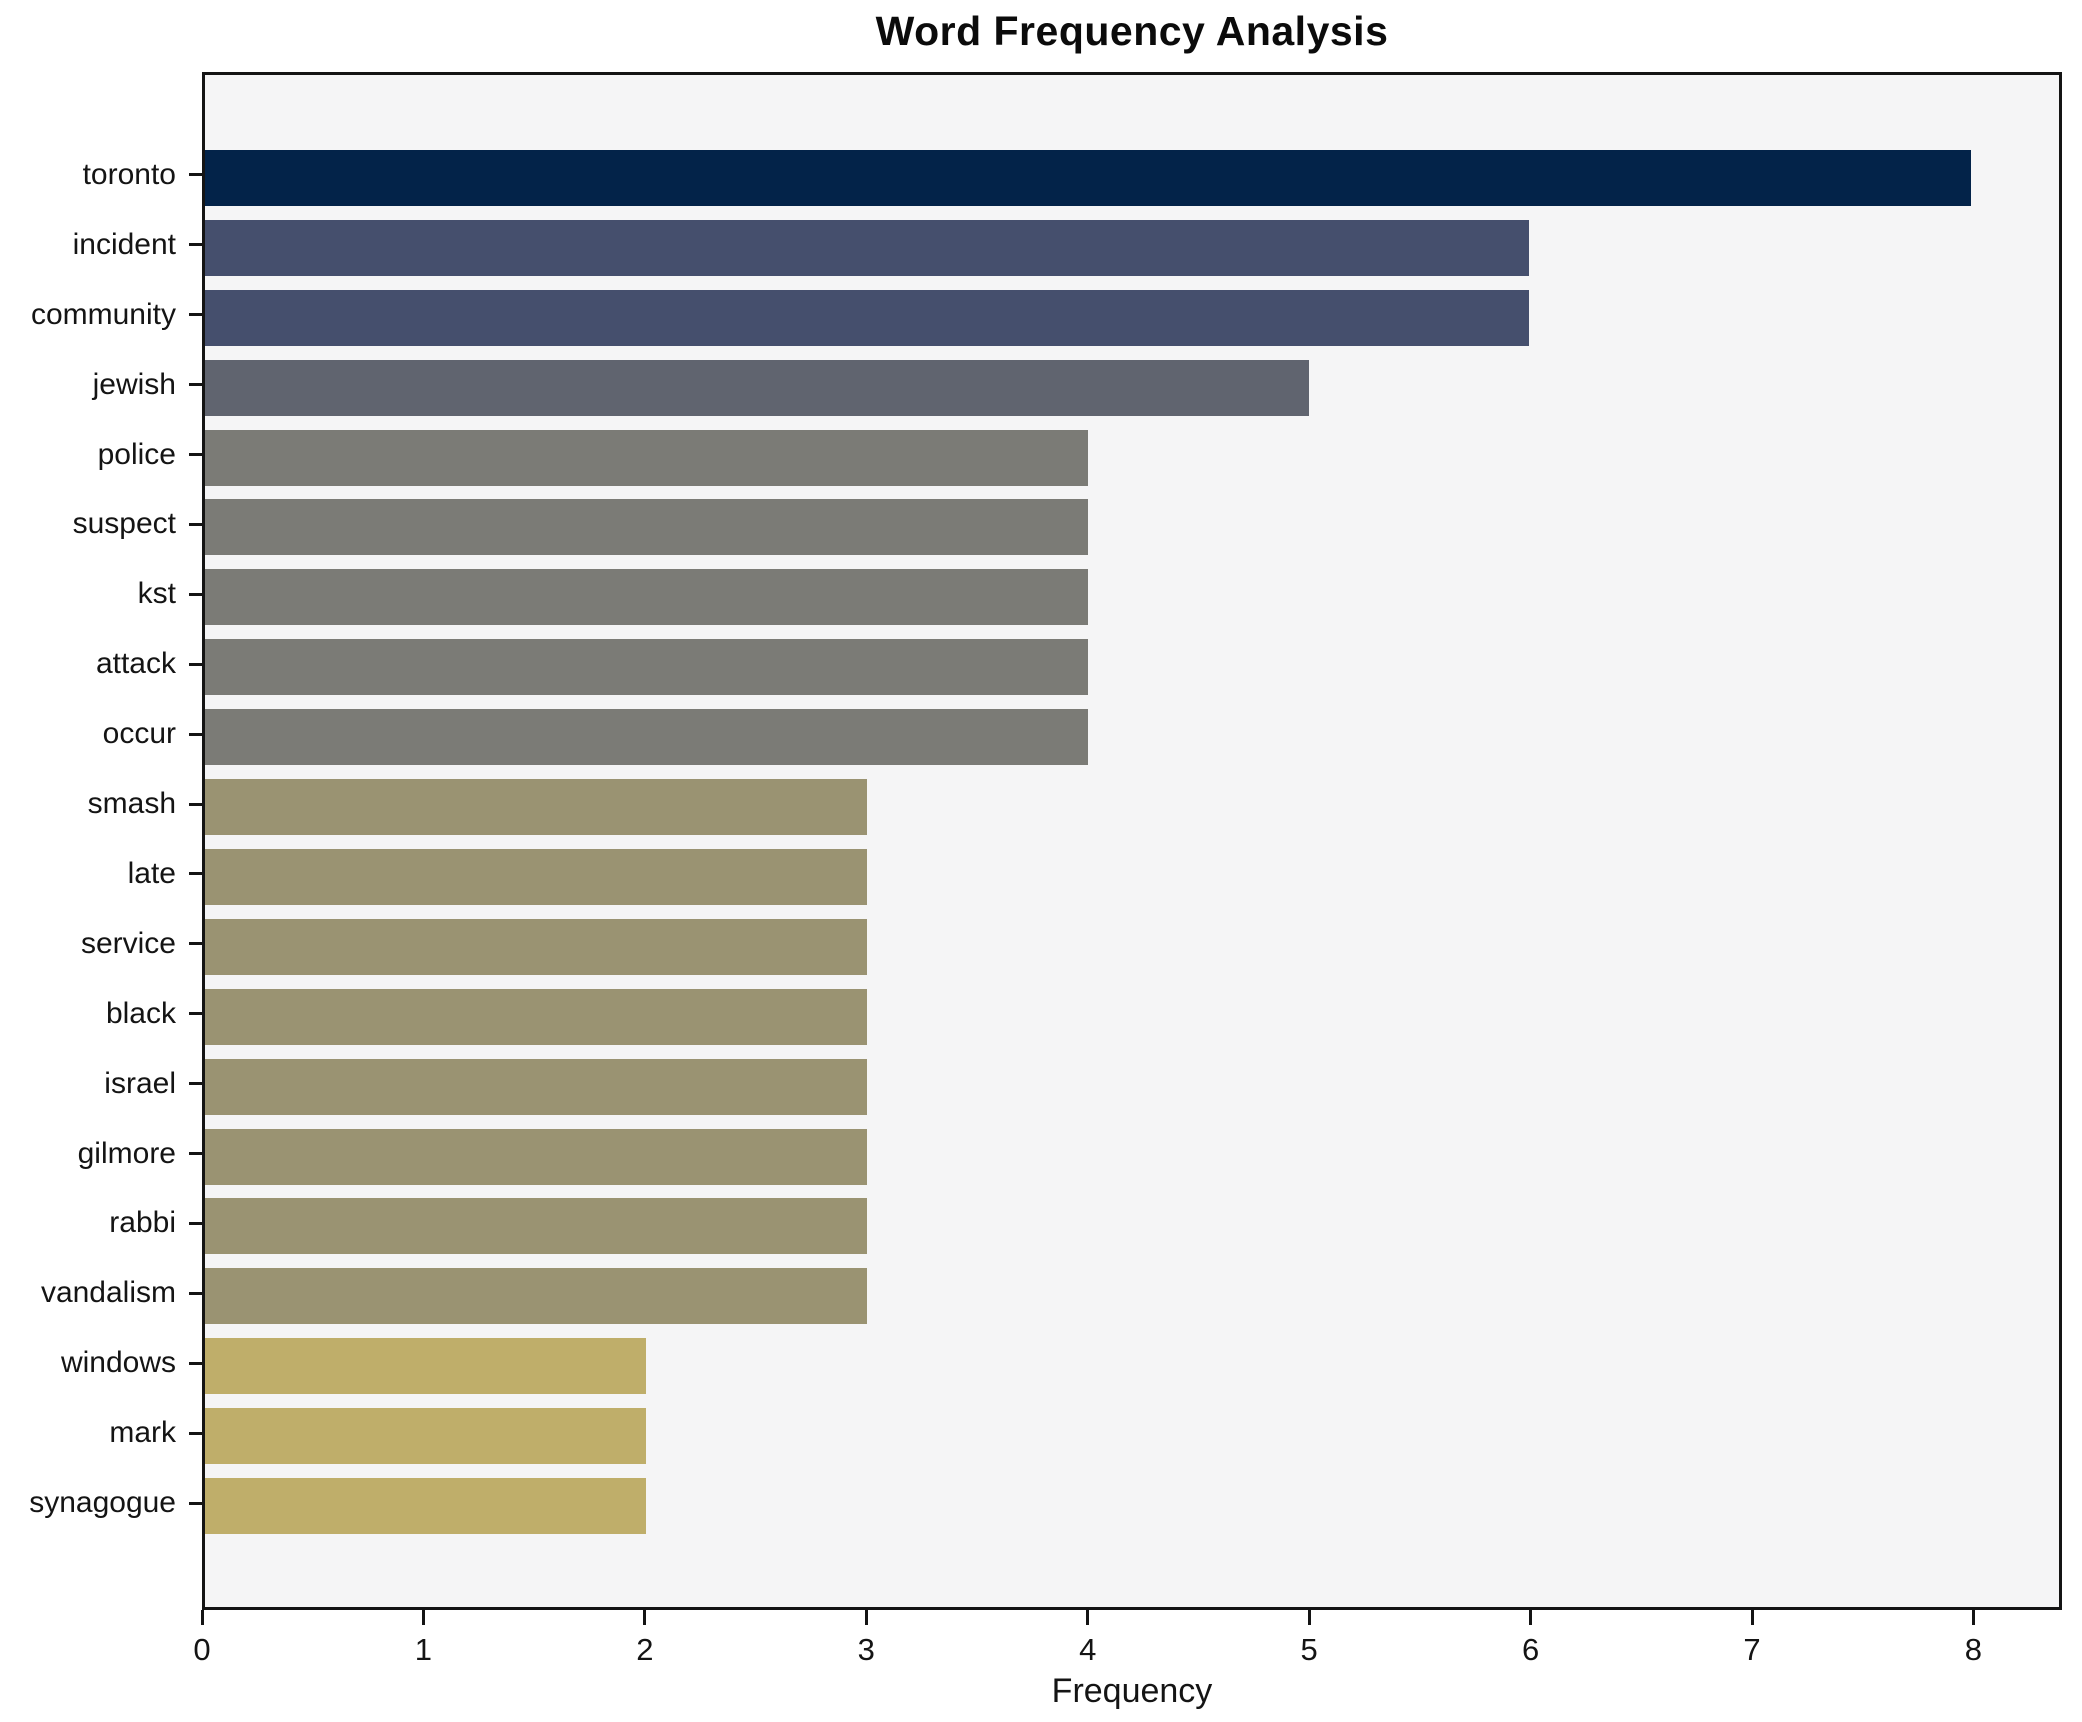  I want to click on x-tick-label-8: 8, so click(1973, 1649).